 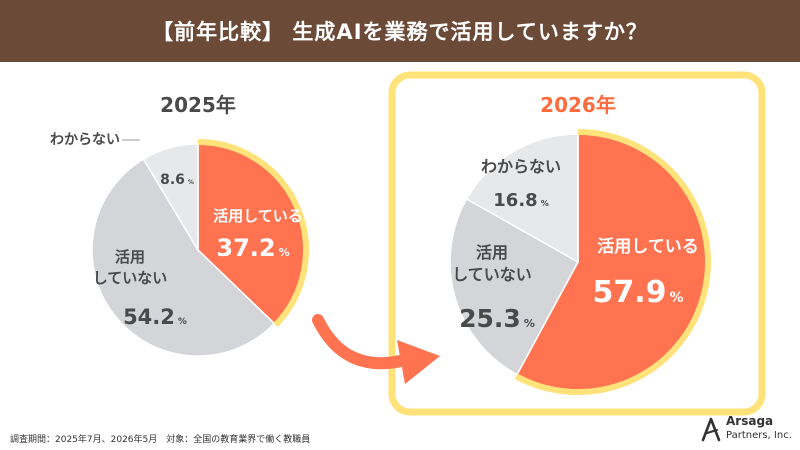 What do you see at coordinates (759, 435) in the screenshot?
I see `brand-subtitle: Partners, Inc.` at bounding box center [759, 435].